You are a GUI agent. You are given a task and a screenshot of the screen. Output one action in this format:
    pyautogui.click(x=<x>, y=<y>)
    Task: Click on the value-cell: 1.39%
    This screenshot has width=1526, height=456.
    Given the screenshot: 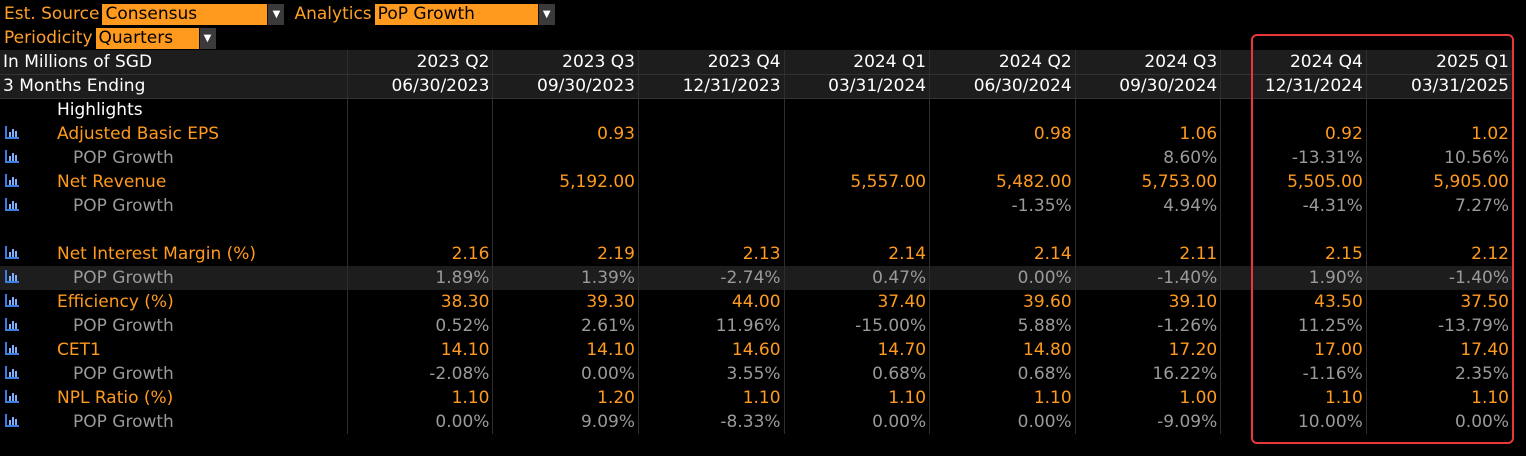 What is the action you would take?
    pyautogui.click(x=565, y=278)
    